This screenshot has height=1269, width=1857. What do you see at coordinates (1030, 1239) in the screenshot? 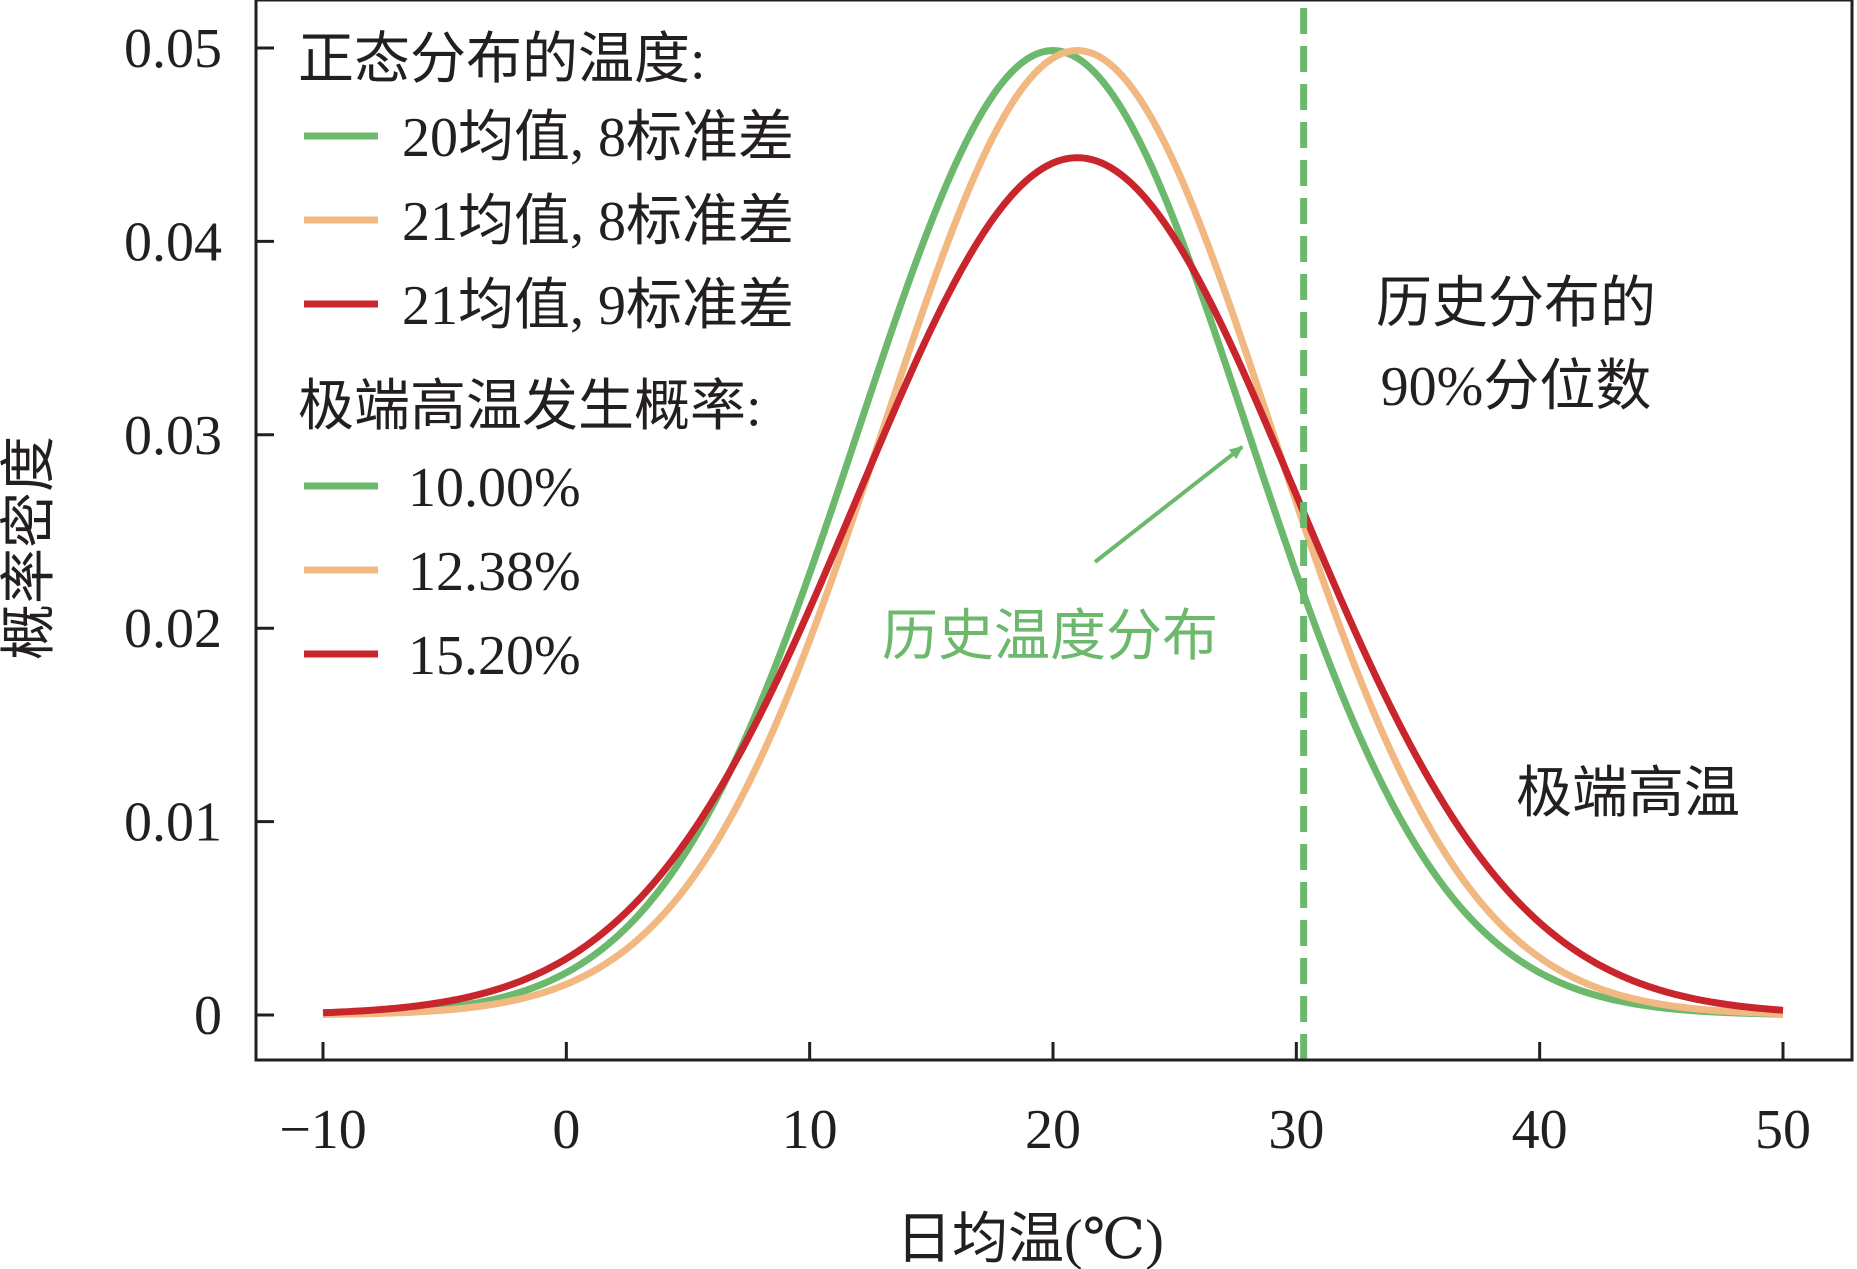
I see `x-axis-label: 日均温(℃)` at bounding box center [1030, 1239].